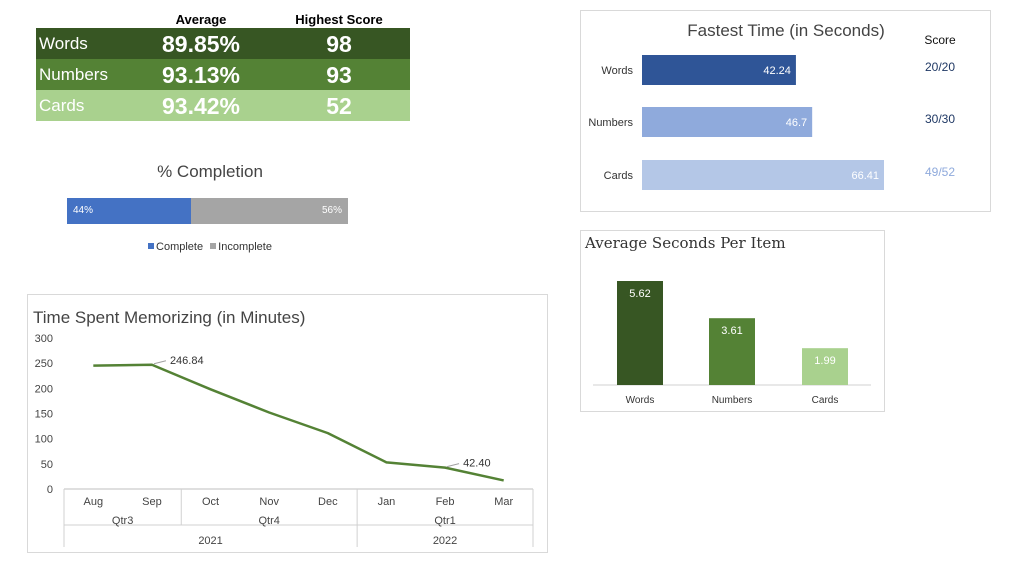 This screenshot has width=1024, height=577. I want to click on completion-chart: % Completion 44% 56% Complete Incomplete, so click(210, 210).